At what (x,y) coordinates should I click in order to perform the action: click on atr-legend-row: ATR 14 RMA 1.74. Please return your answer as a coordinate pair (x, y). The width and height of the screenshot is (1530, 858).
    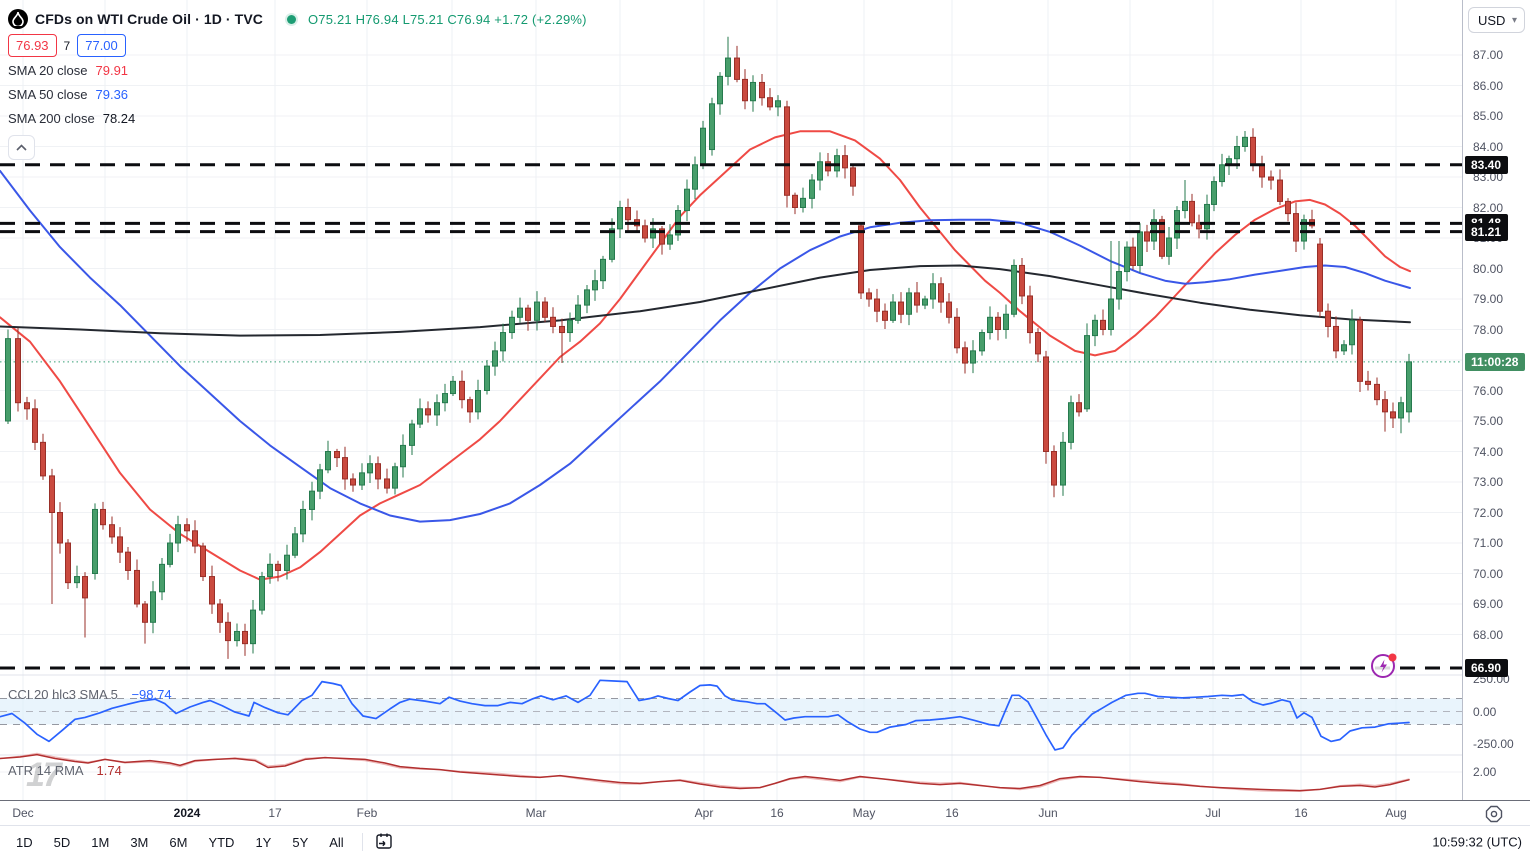
    Looking at the image, I should click on (65, 770).